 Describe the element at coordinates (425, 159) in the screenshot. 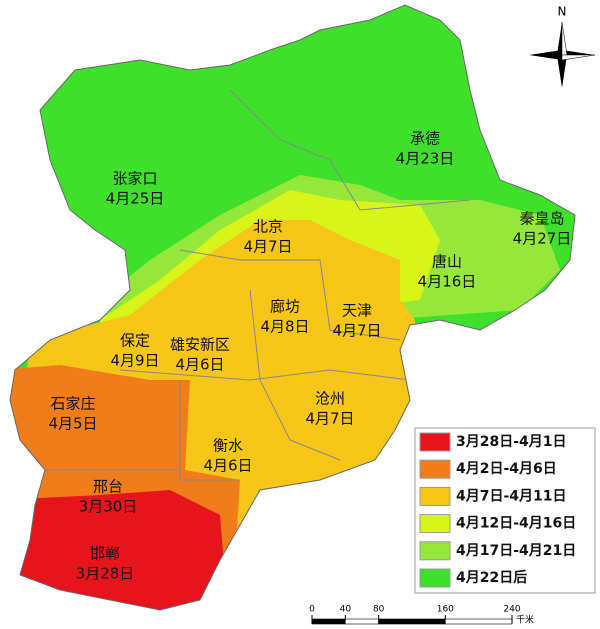

I see `city-date: 4月23日` at that location.